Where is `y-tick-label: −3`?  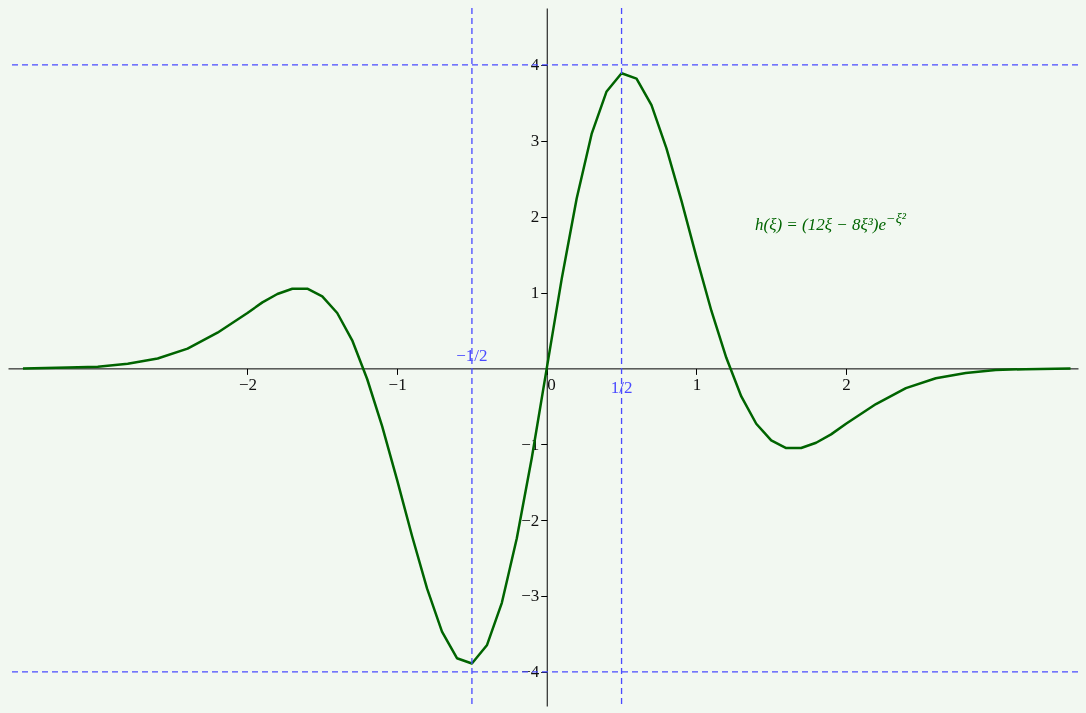
y-tick-label: −3 is located at coordinates (530, 596).